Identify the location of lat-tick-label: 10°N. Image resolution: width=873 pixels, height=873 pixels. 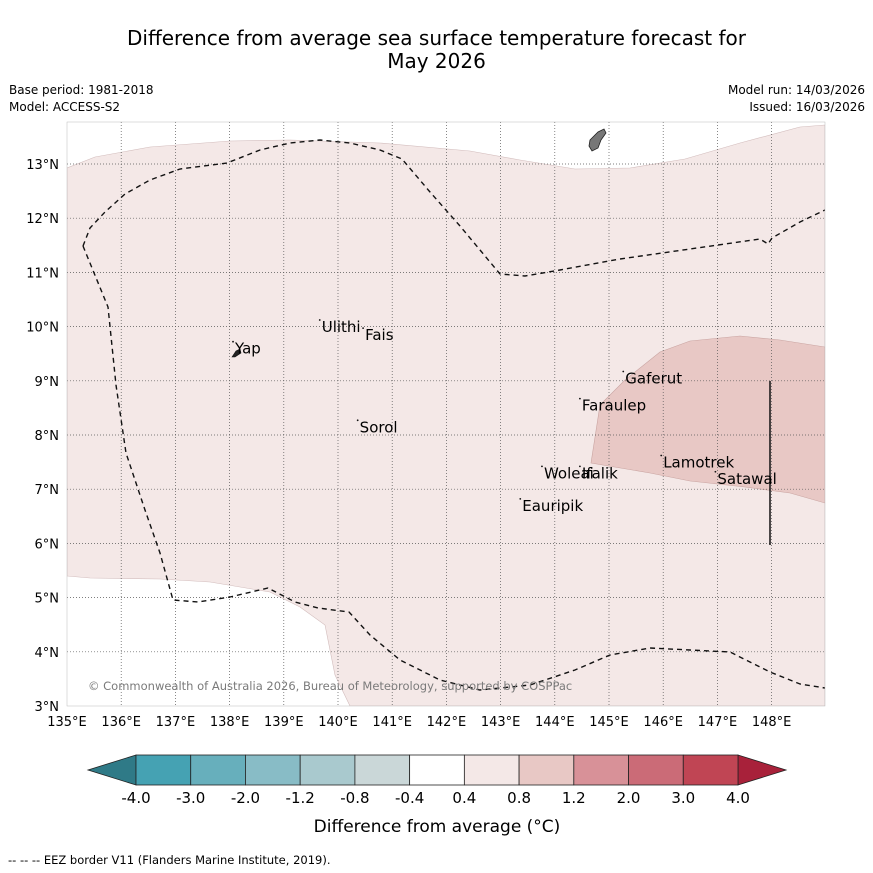
(42, 328).